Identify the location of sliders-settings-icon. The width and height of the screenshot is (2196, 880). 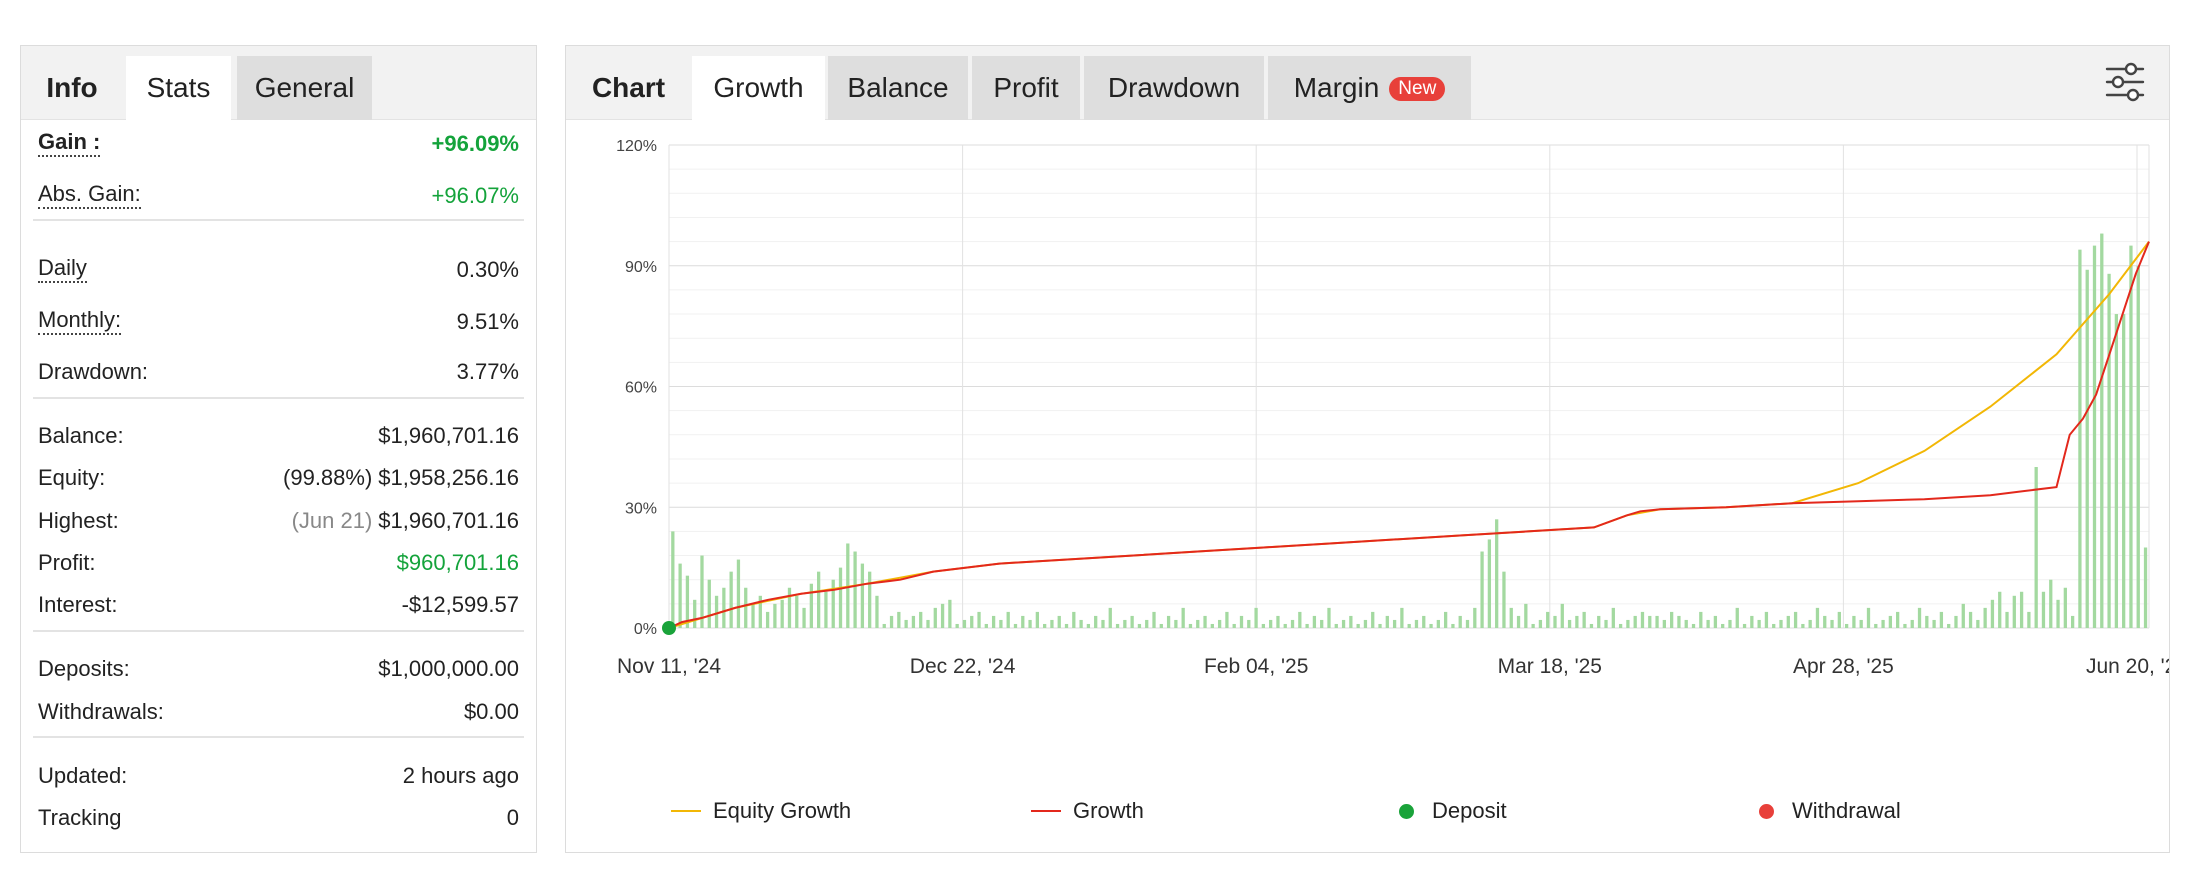
(2125, 82).